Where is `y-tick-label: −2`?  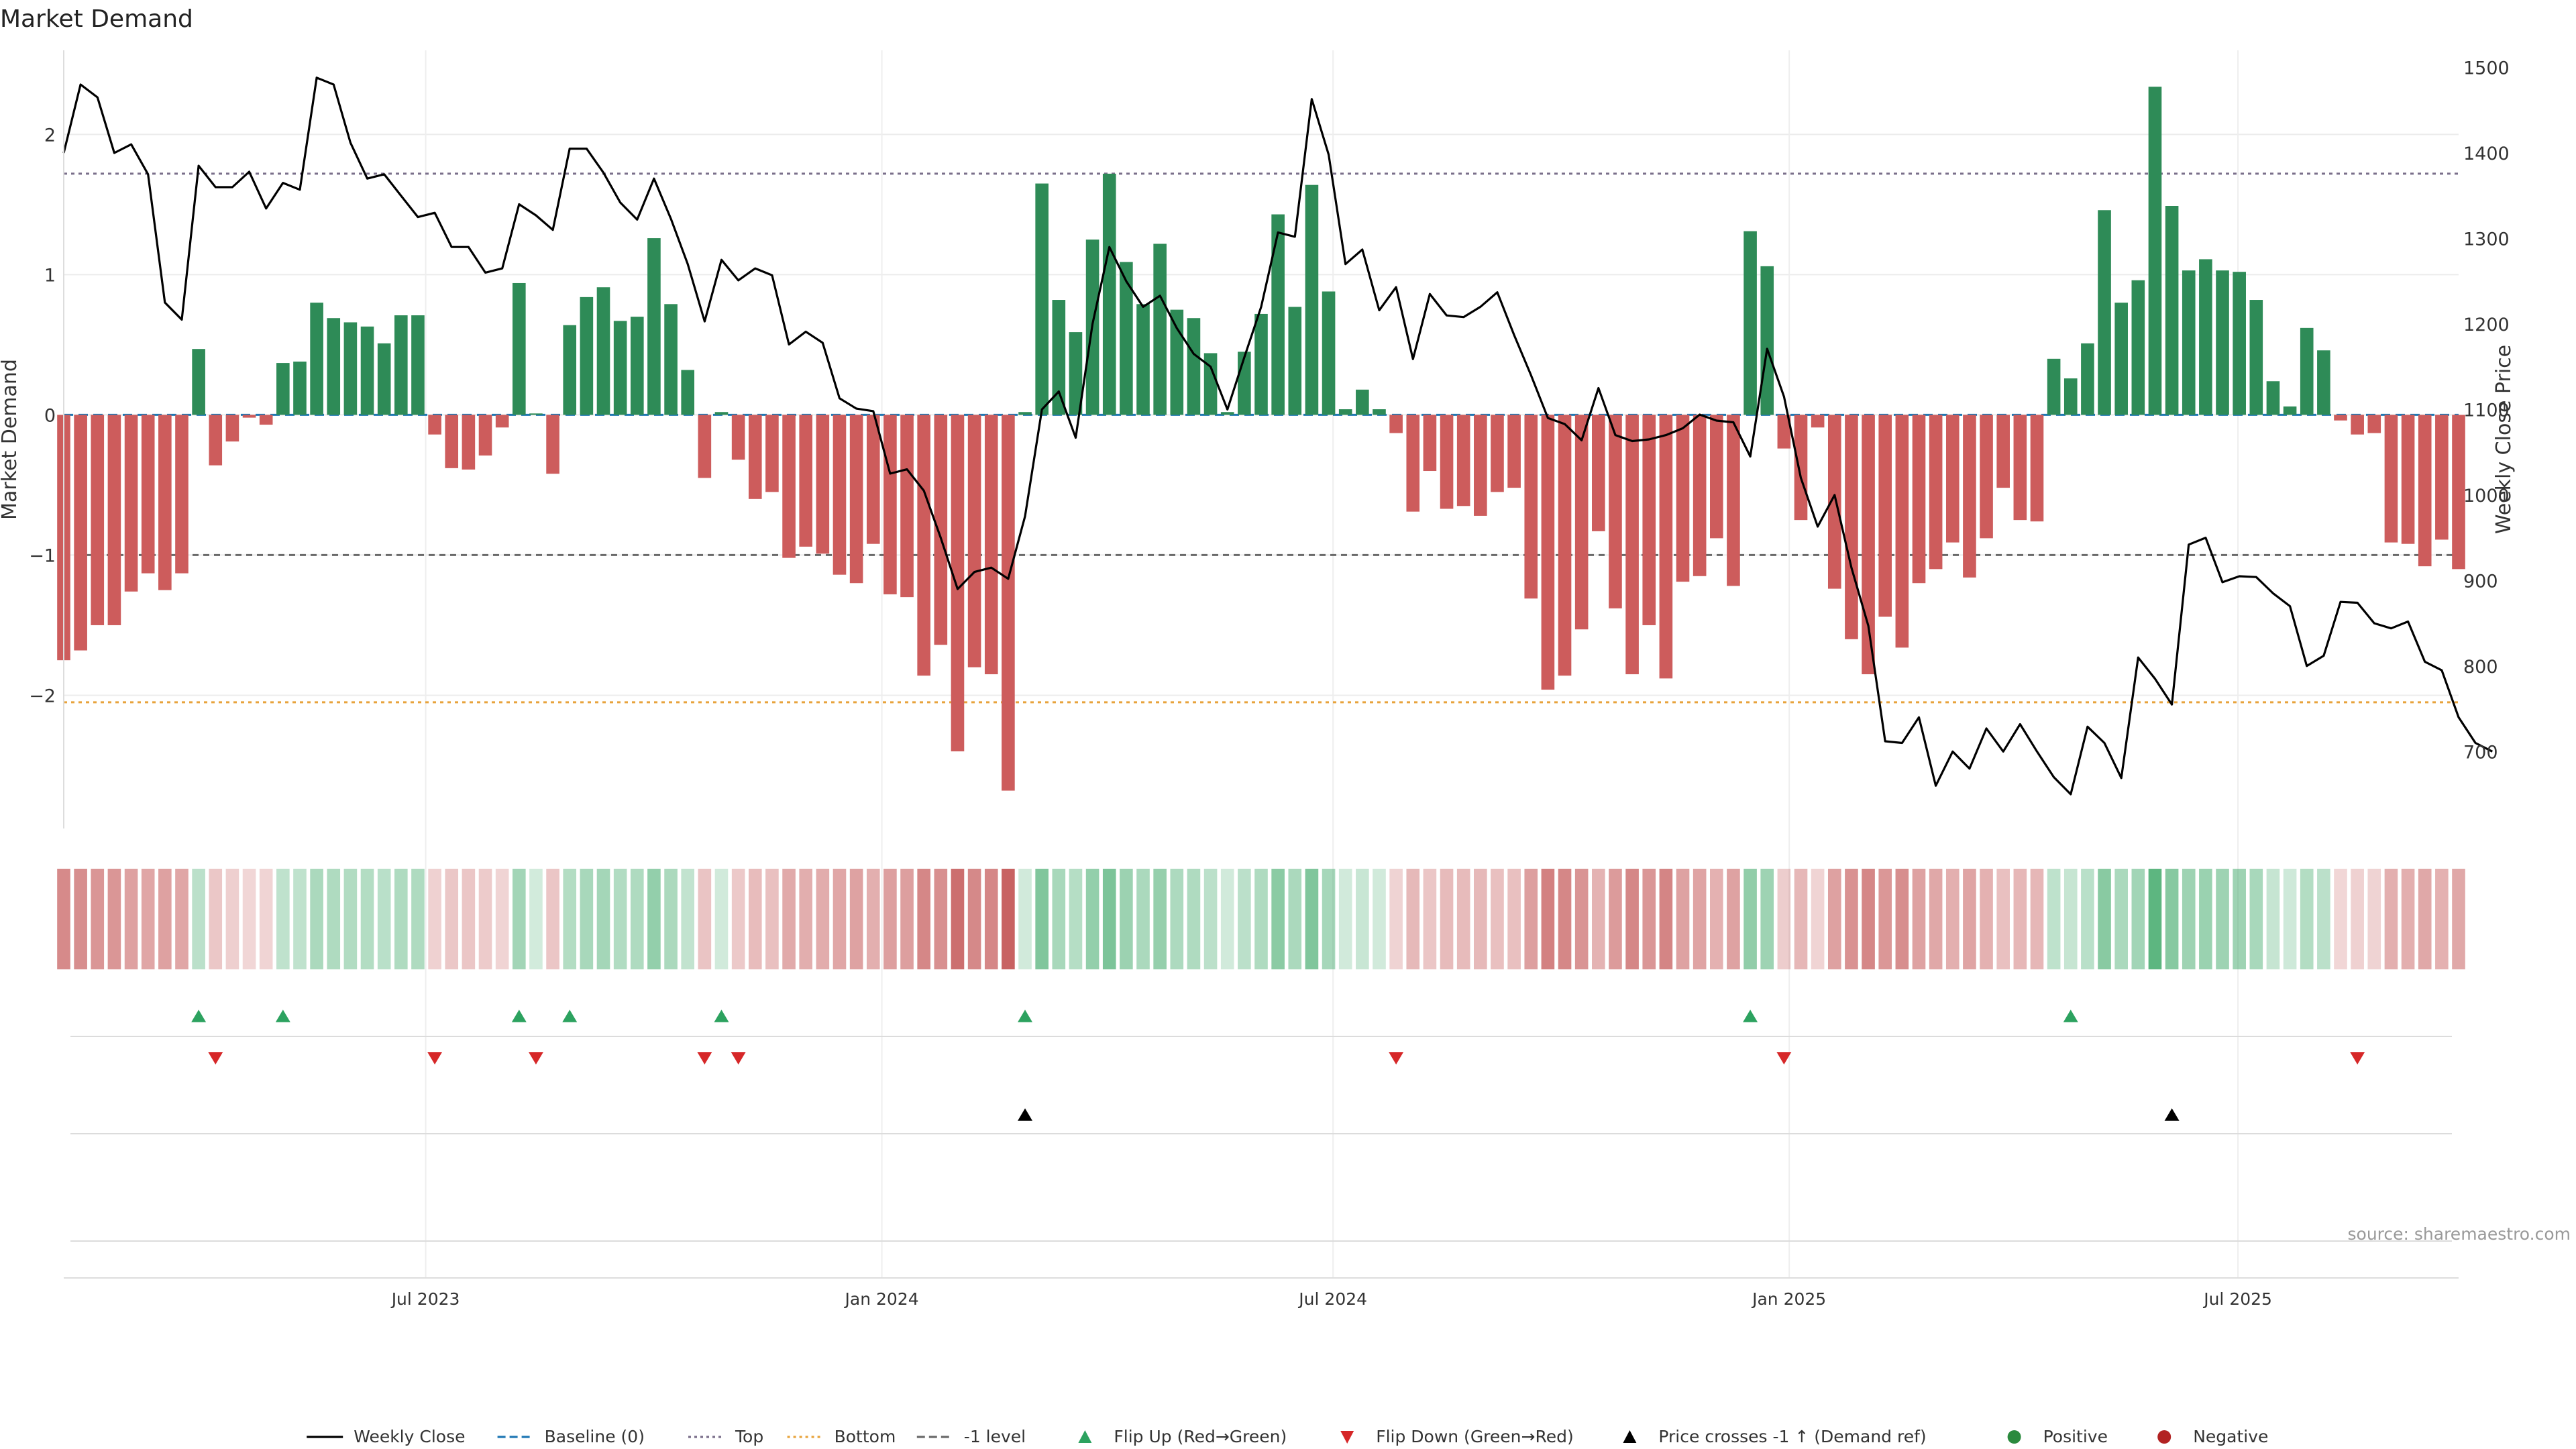
y-tick-label: −2 is located at coordinates (42, 696).